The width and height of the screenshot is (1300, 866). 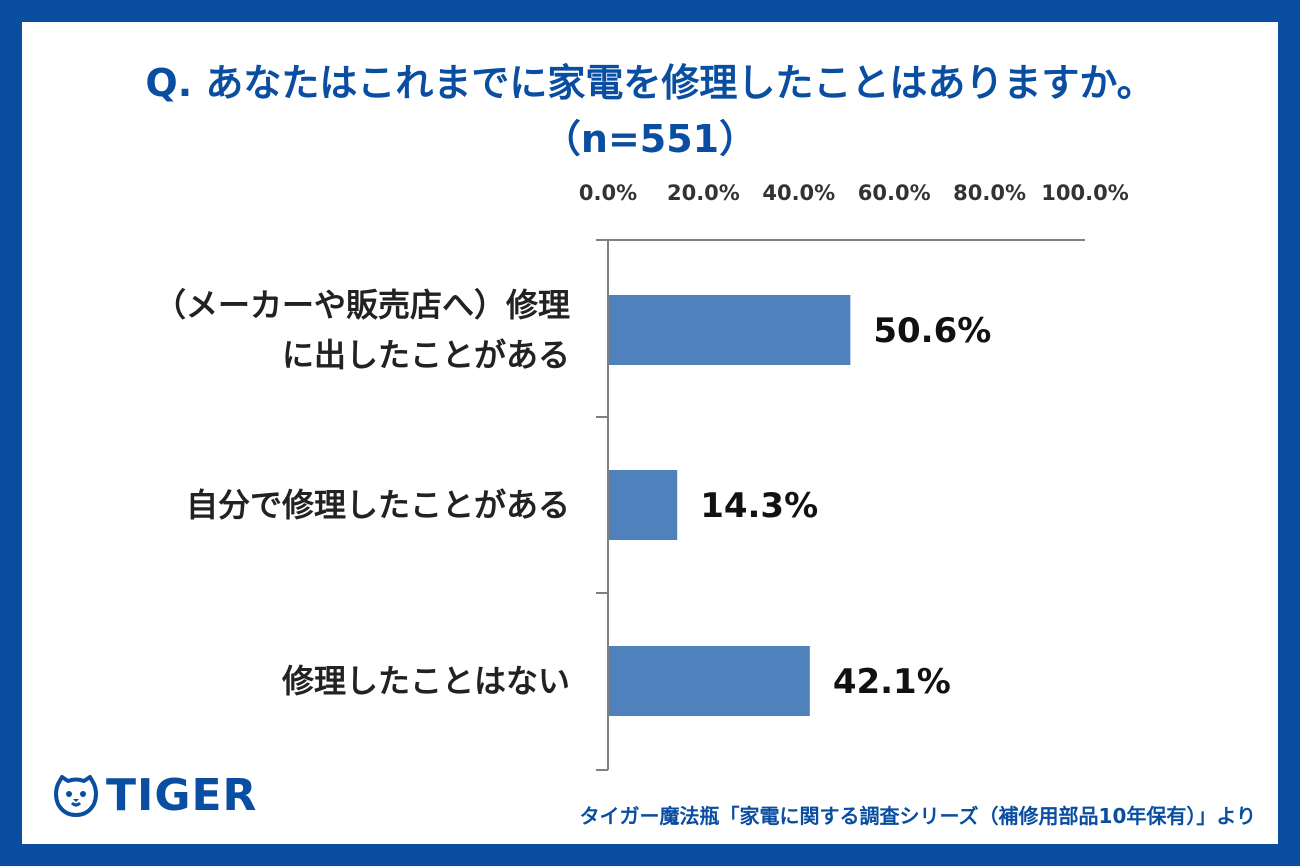 I want to click on logo-wordmark: TIGER, so click(x=182, y=795).